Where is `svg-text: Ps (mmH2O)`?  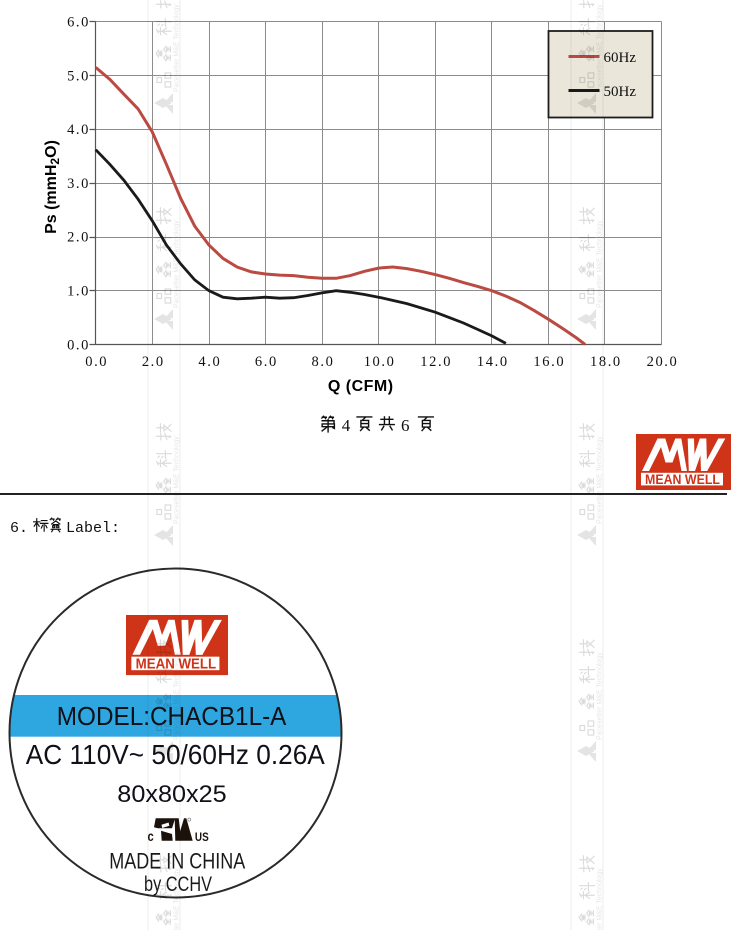
svg-text: Ps (mmH2O) is located at coordinates (52, 187).